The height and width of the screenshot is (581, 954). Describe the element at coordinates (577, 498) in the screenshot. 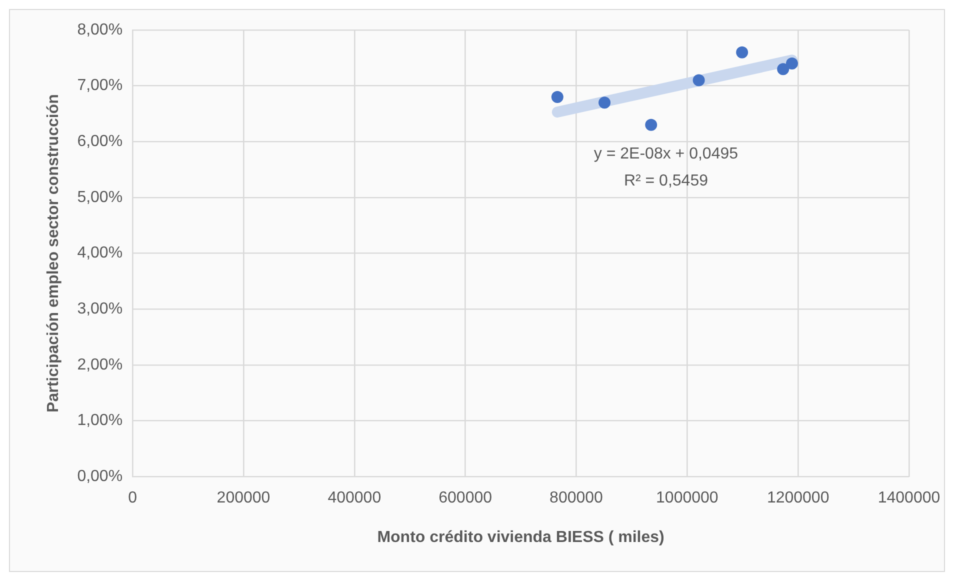

I see `x-tick-label: 800000` at that location.